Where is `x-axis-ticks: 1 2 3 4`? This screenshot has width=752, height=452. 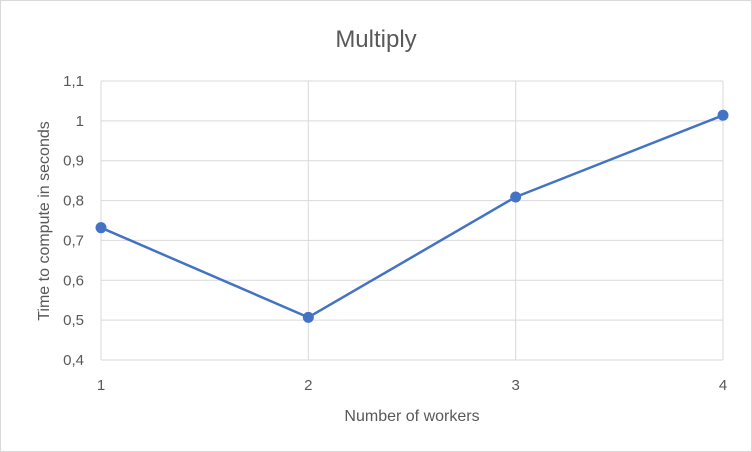
x-axis-ticks: 1 2 3 4 is located at coordinates (412, 385).